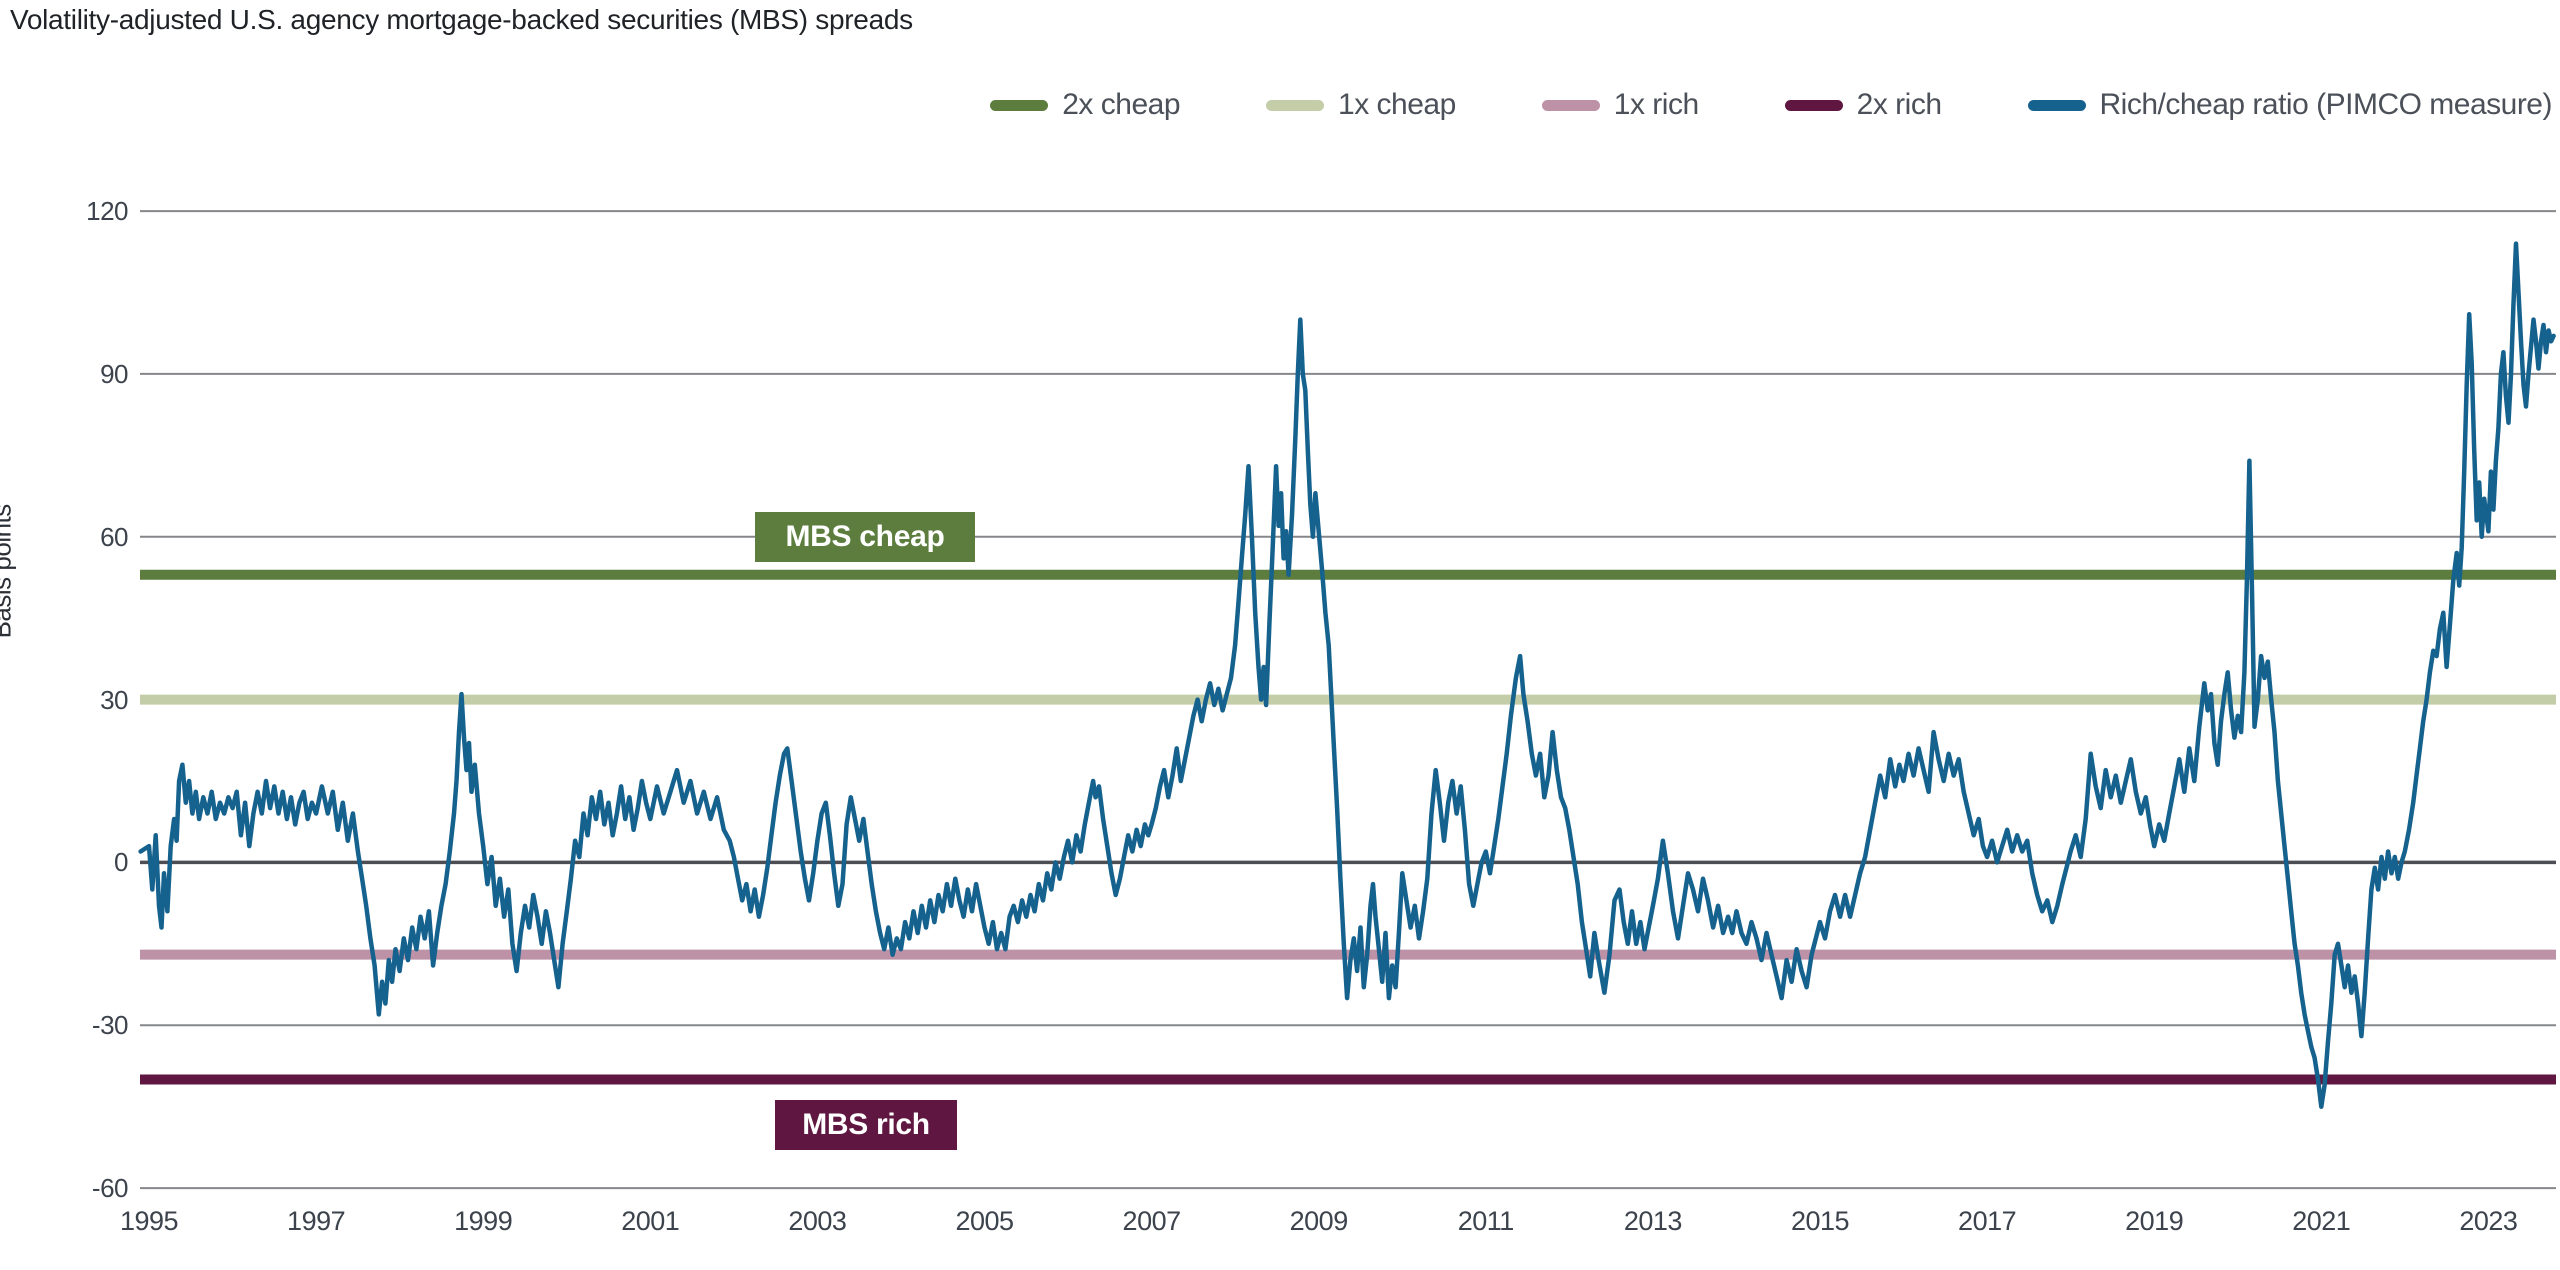 The height and width of the screenshot is (1270, 2560). I want to click on legend-item-1x-cheap: 1x cheap, so click(1361, 105).